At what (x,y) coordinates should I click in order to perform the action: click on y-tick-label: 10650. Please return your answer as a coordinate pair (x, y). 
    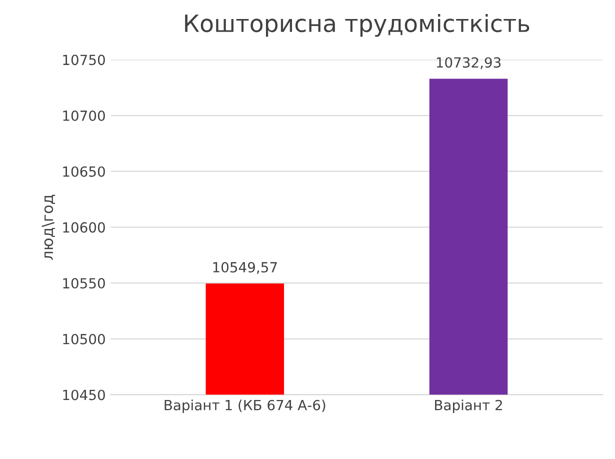
    Looking at the image, I should click on (84, 171).